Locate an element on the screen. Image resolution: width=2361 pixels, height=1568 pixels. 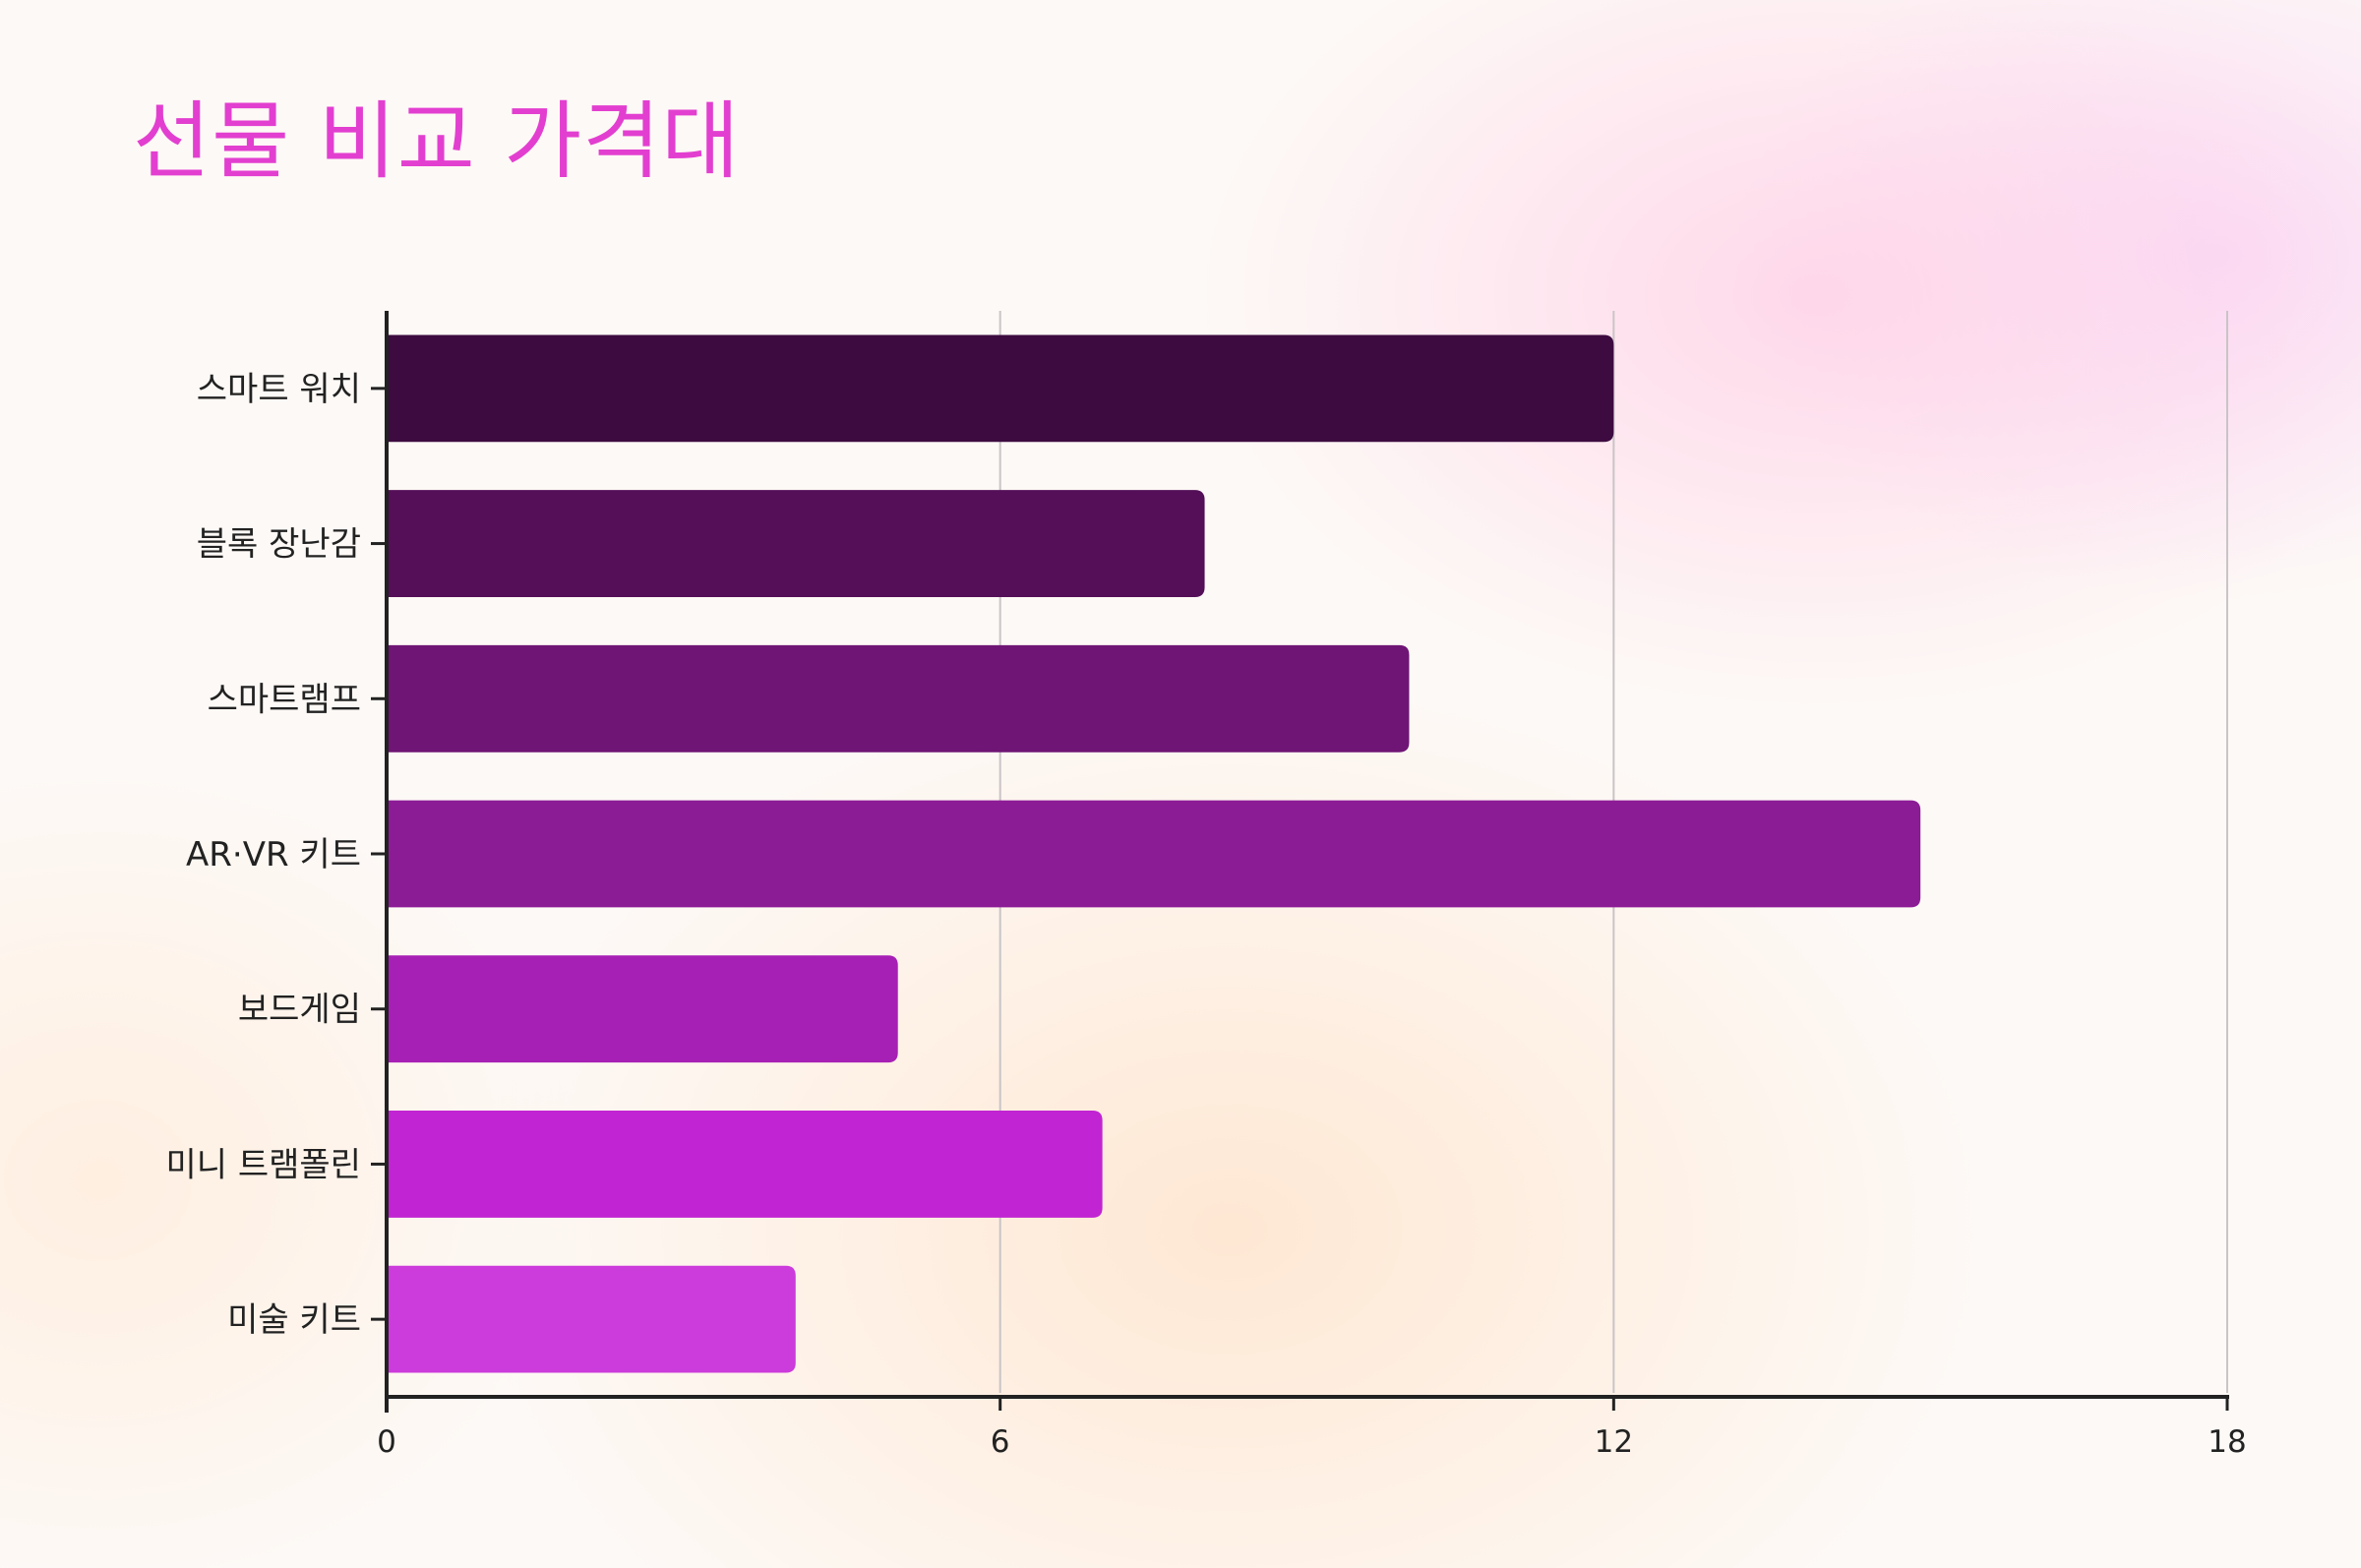
x-tick-label: 0 is located at coordinates (387, 1442).